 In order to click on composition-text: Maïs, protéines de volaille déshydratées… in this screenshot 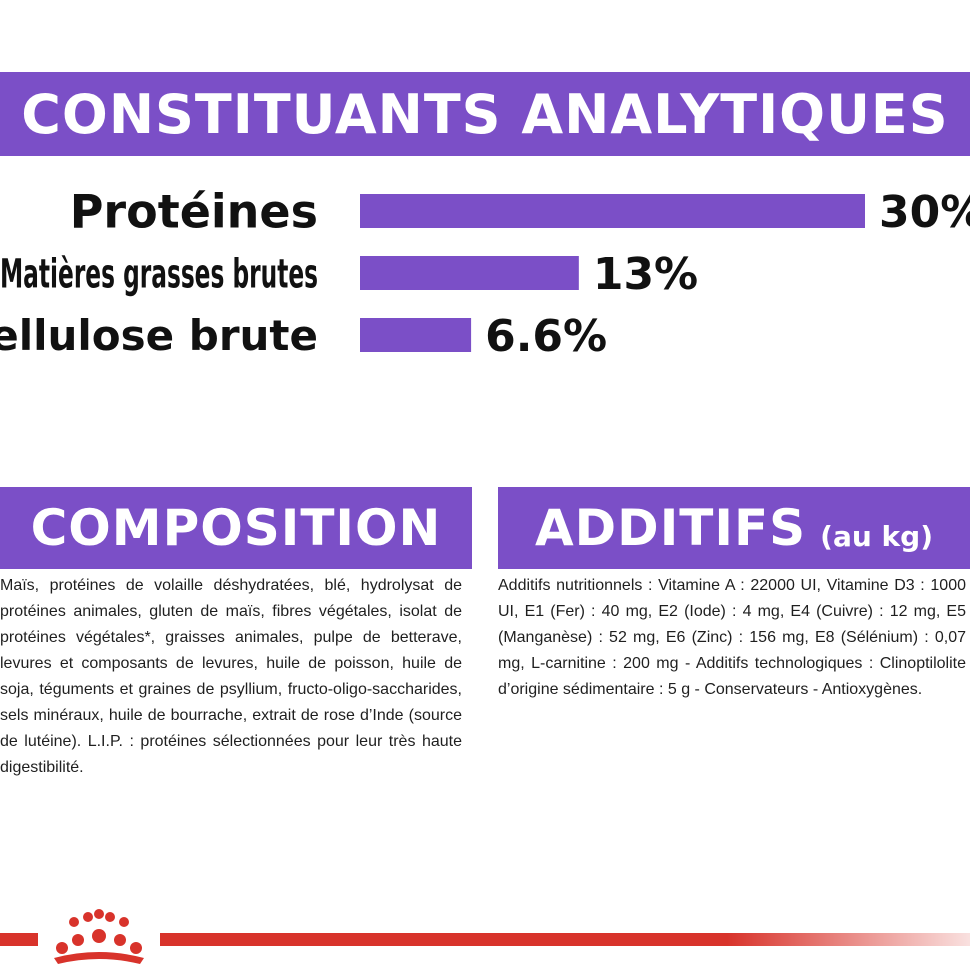, I will do `click(231, 676)`.